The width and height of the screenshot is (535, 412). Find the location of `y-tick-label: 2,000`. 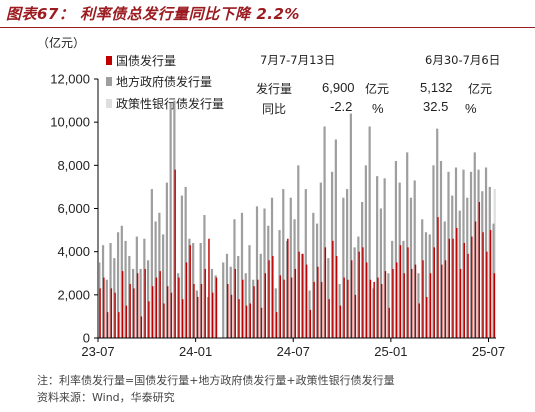

y-tick-label: 2,000 is located at coordinates (73, 294).